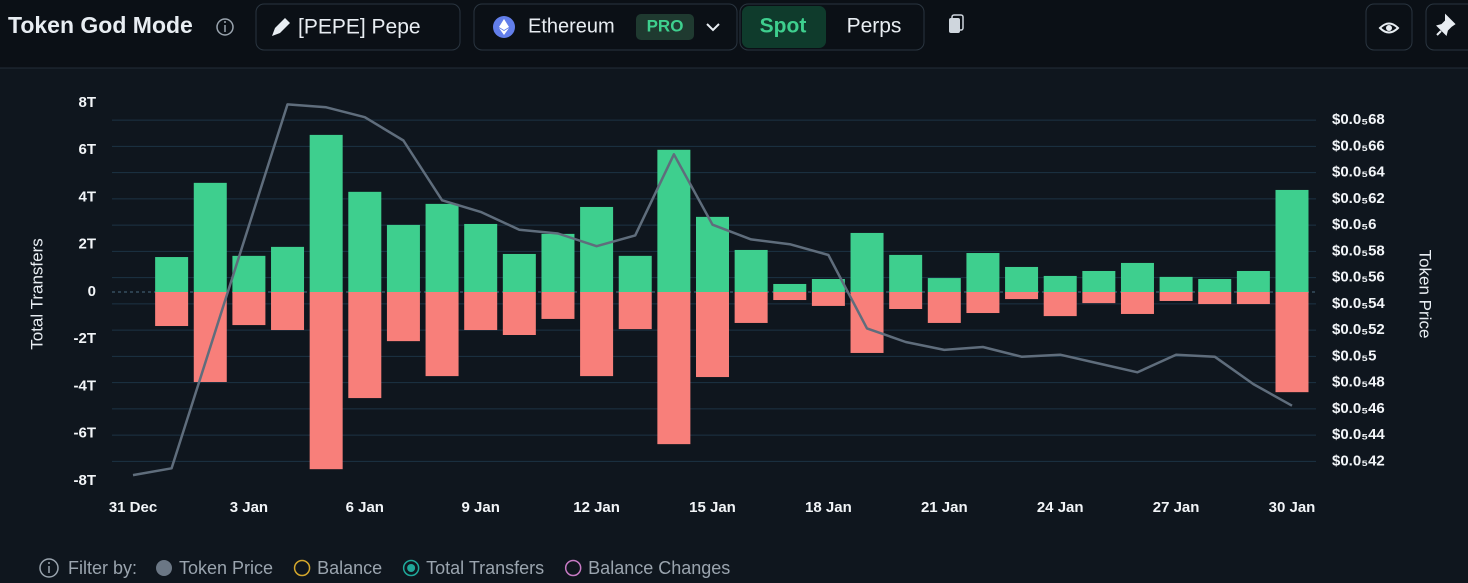 This screenshot has width=1468, height=583. I want to click on y2-tick-label: $0.0₅5, so click(1354, 355).